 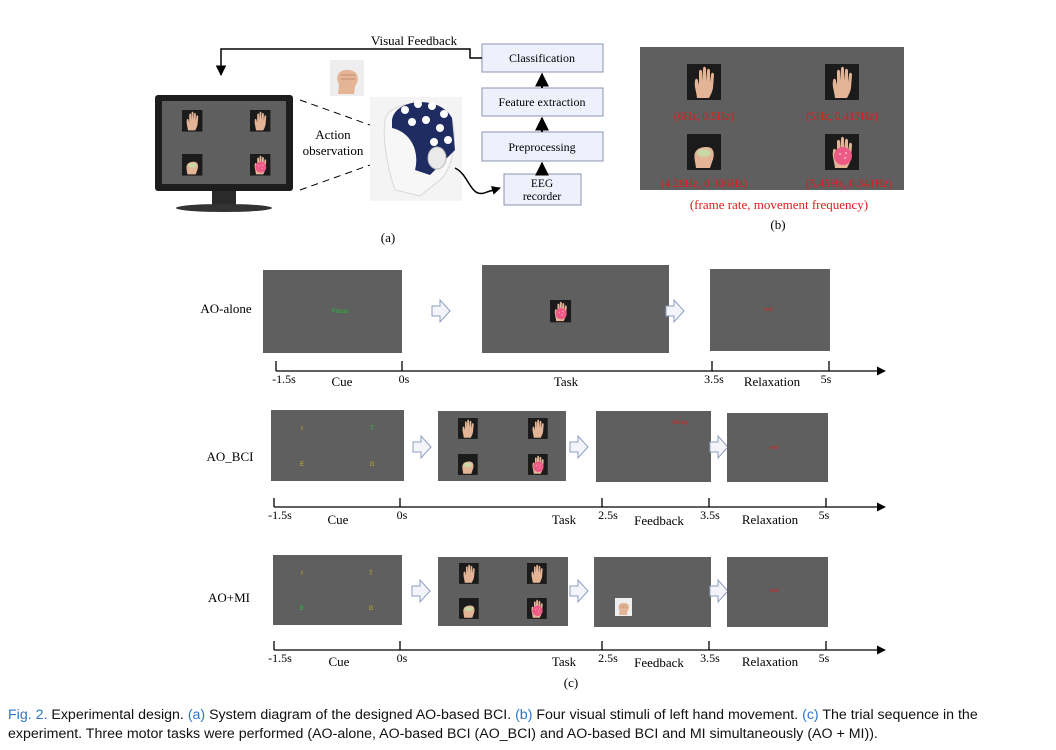 What do you see at coordinates (571, 682) in the screenshot?
I see `panel-c-label: (c)` at bounding box center [571, 682].